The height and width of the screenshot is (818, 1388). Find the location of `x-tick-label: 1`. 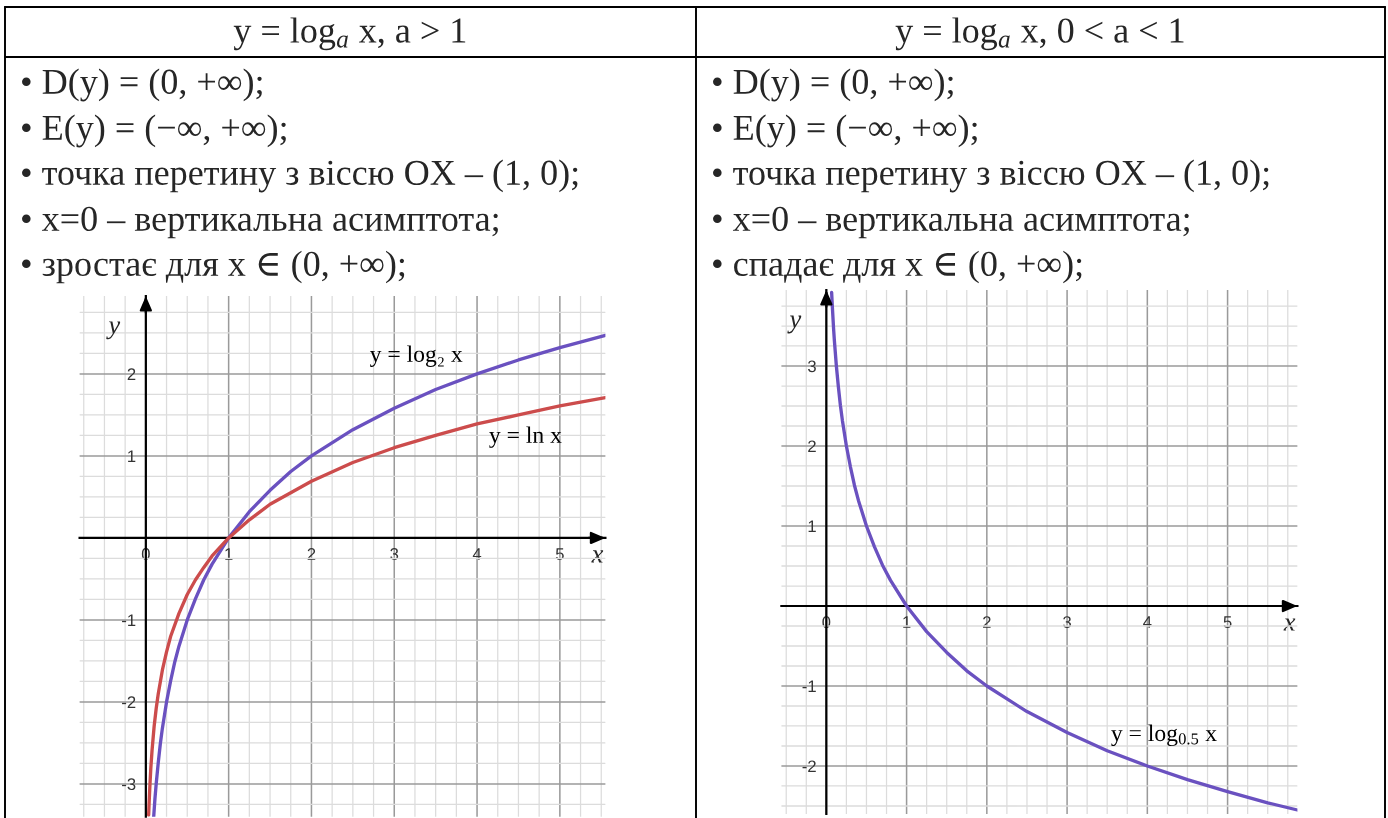

x-tick-label: 1 is located at coordinates (907, 622).